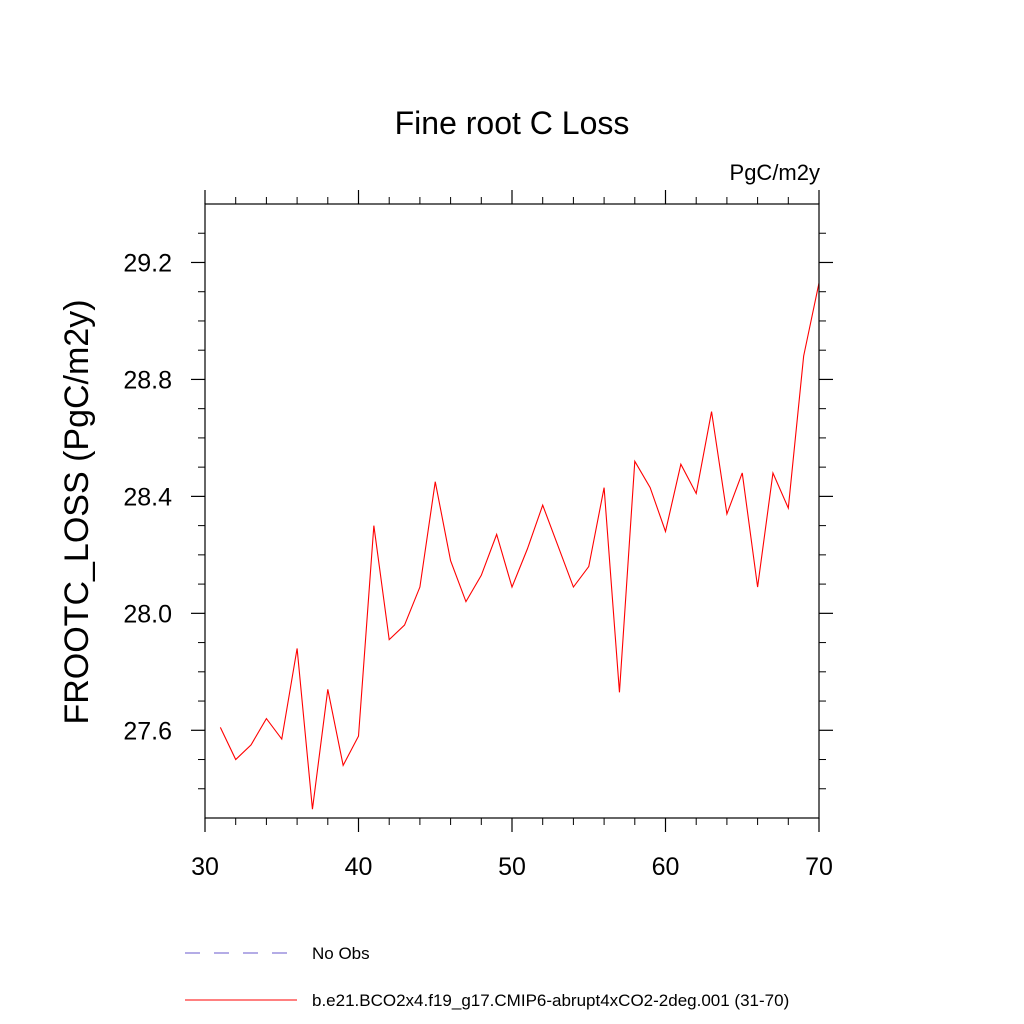 This screenshot has height=1024, width=1024. What do you see at coordinates (512, 123) in the screenshot?
I see `chart-title: Fine root C Loss` at bounding box center [512, 123].